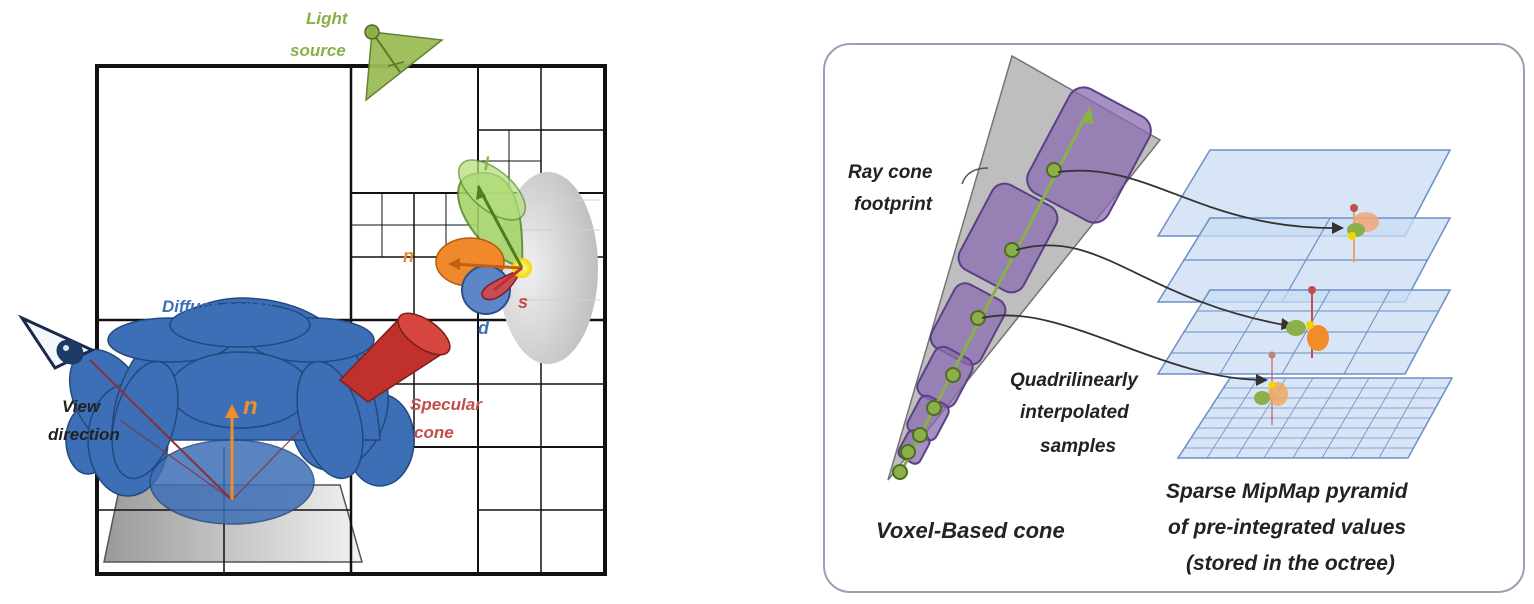 This screenshot has height=604, width=1534. I want to click on mipmap-label-2: of pre-integrated values, so click(1287, 527).